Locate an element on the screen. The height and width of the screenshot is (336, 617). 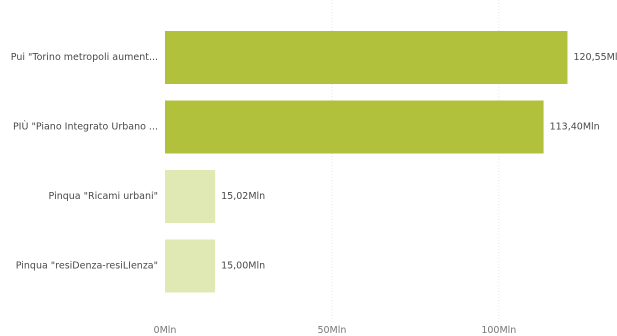
x-axis: 0Mln 50Mln 100Mln is located at coordinates (335, 330).